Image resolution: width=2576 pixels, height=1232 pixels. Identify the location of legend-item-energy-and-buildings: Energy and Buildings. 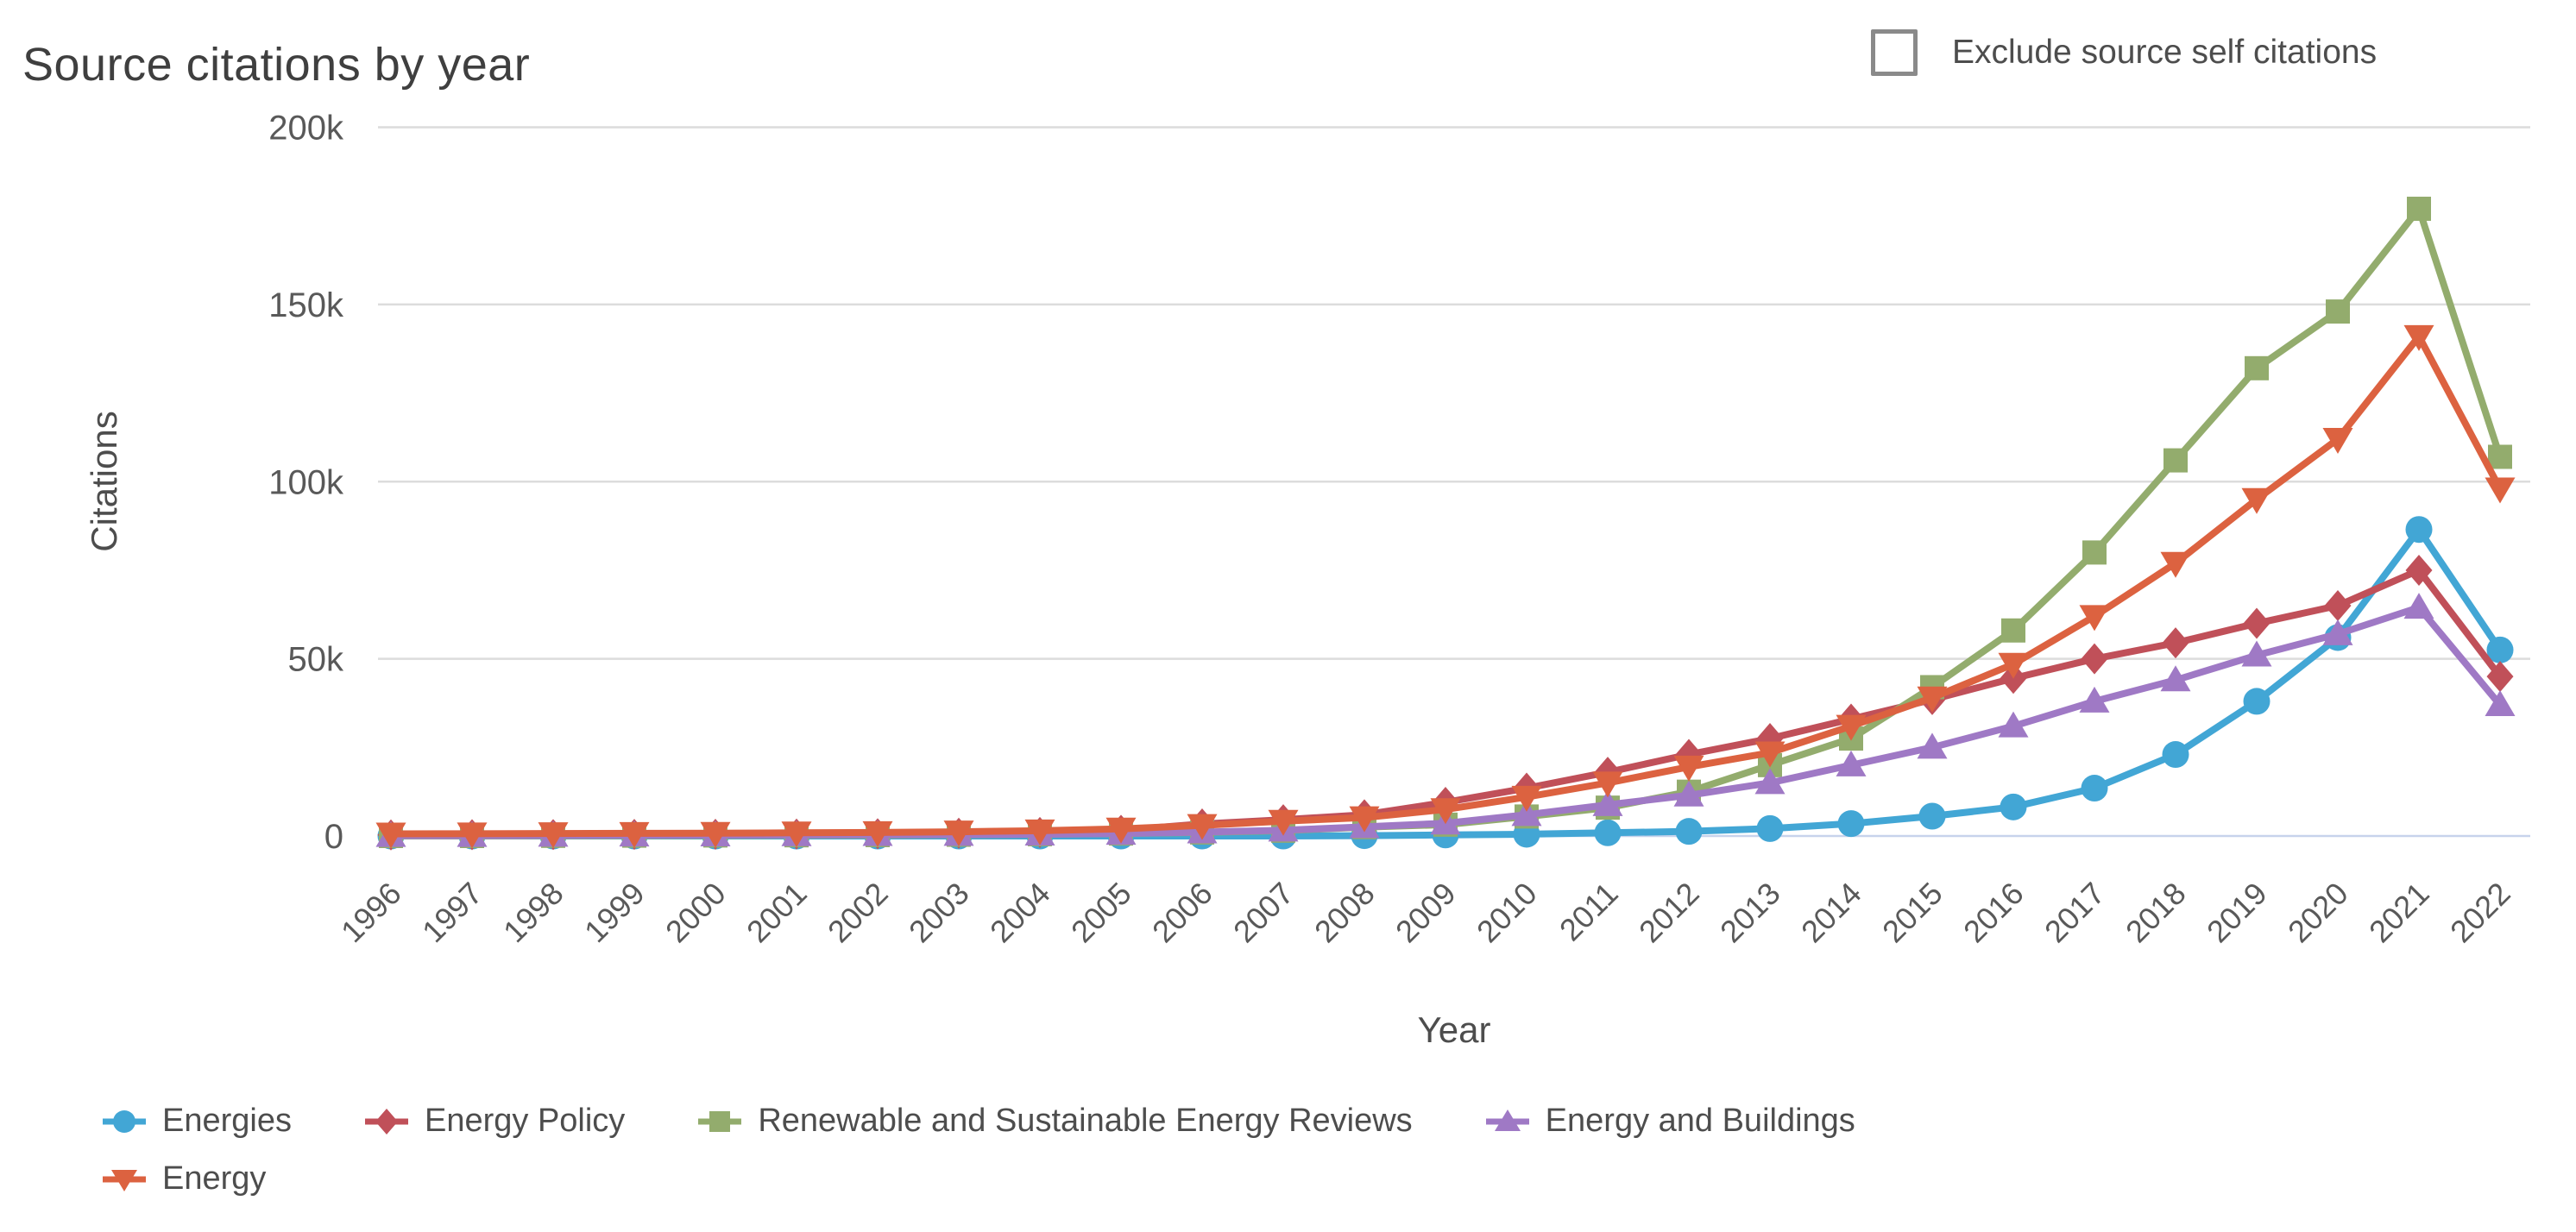
(1670, 1122).